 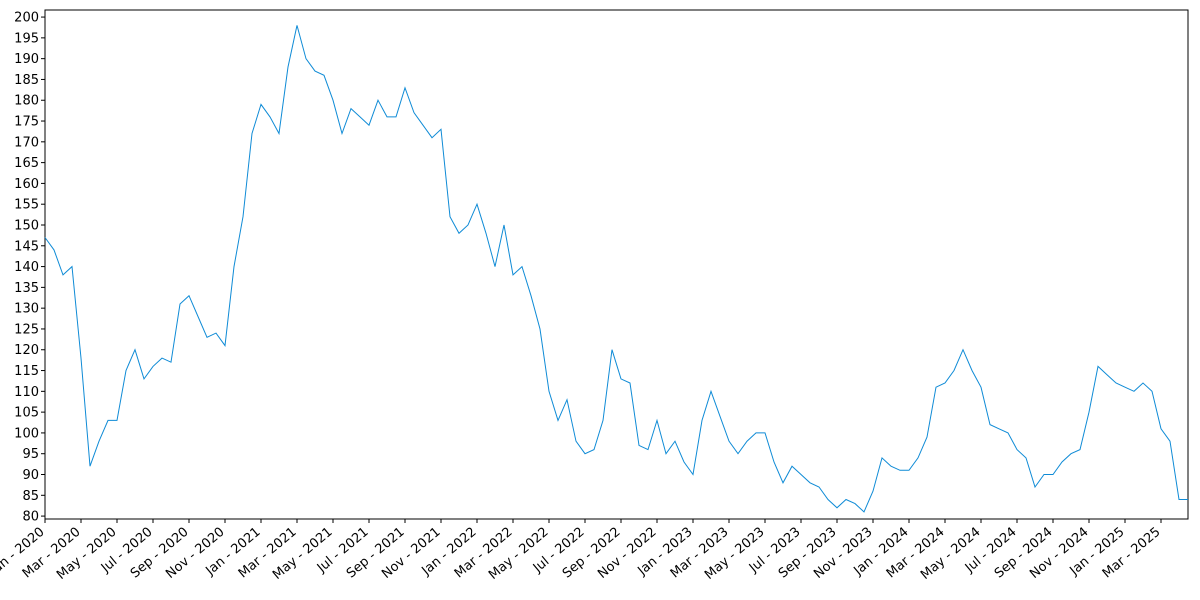 I want to click on y-tick-label: 175, so click(x=26, y=122).